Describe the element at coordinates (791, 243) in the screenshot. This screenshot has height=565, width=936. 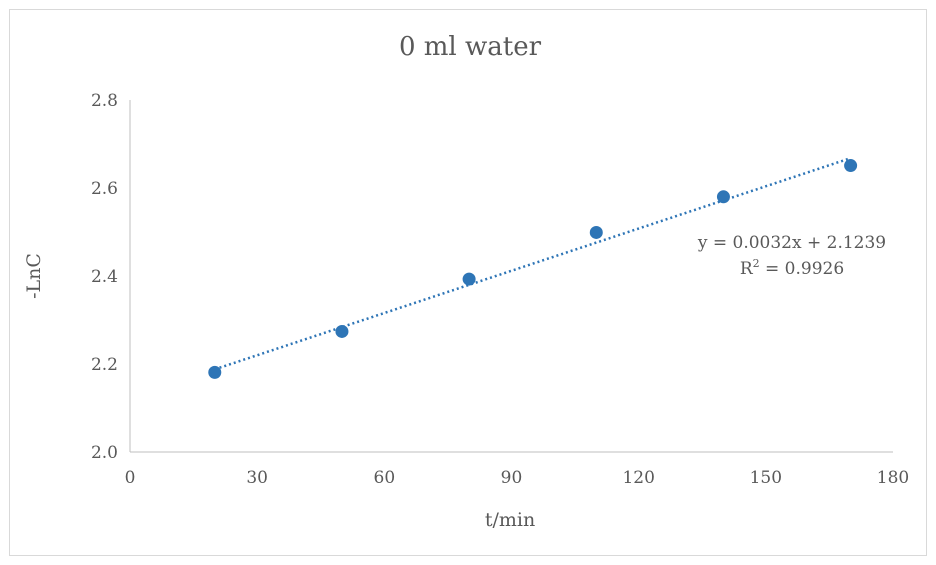
I see `trendline-equation: y = 0.0032x + 2.1239` at that location.